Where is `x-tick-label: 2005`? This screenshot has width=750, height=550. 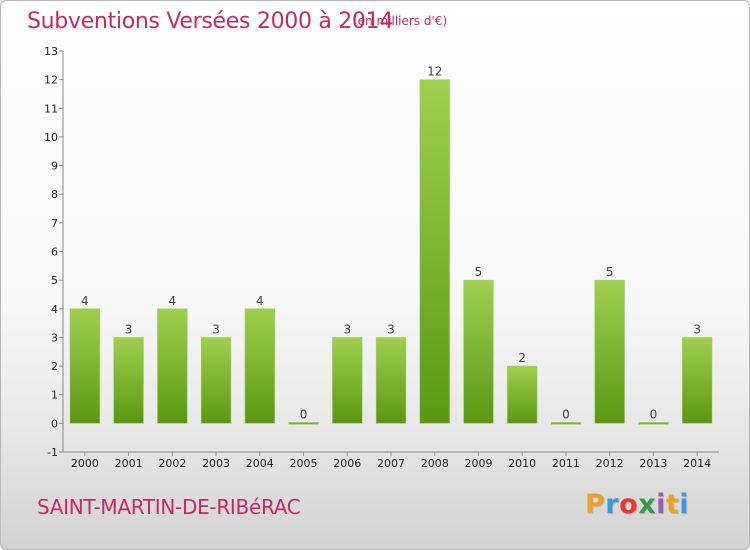
x-tick-label: 2005 is located at coordinates (304, 463).